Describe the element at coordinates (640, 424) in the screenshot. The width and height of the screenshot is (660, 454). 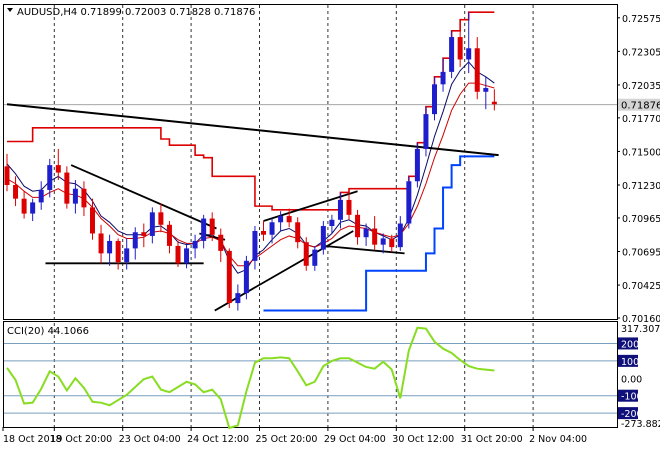
I see `cci-axis-label: -273.8825` at that location.